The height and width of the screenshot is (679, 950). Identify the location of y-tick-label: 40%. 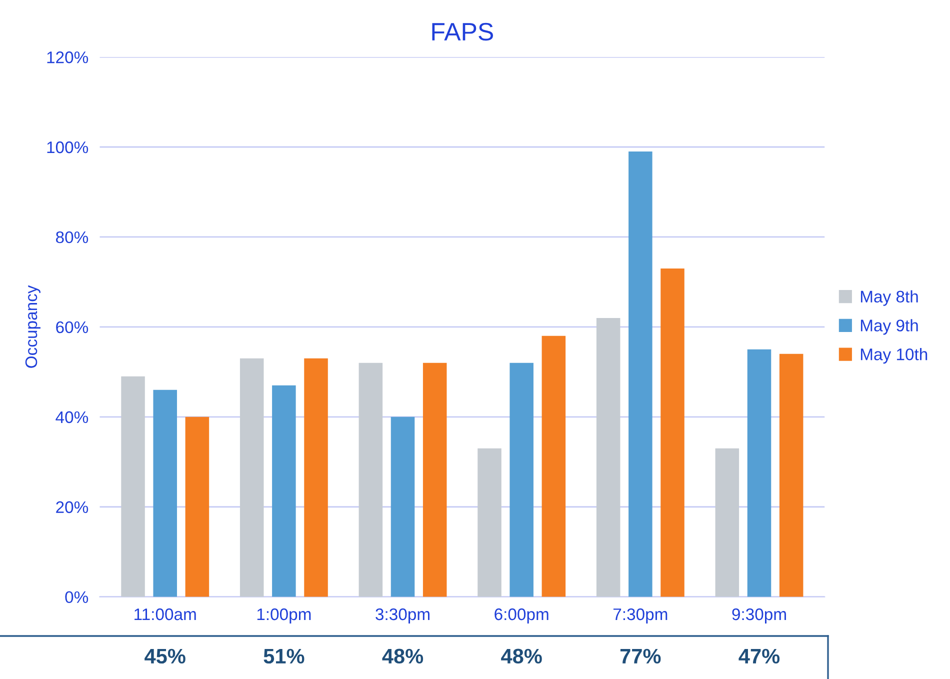
(72, 417).